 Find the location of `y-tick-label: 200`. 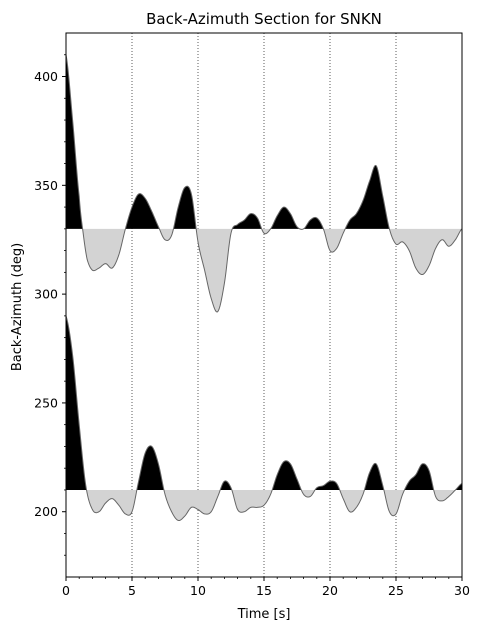

y-tick-label: 200 is located at coordinates (46, 511).